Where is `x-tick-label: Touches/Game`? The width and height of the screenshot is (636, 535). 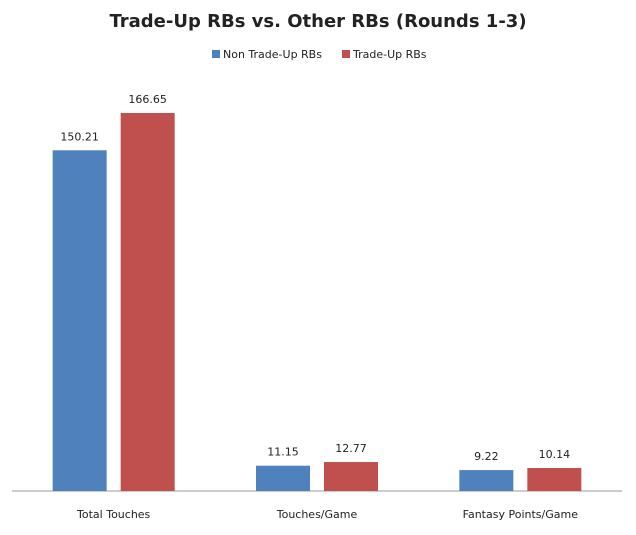
x-tick-label: Touches/Game is located at coordinates (317, 514).